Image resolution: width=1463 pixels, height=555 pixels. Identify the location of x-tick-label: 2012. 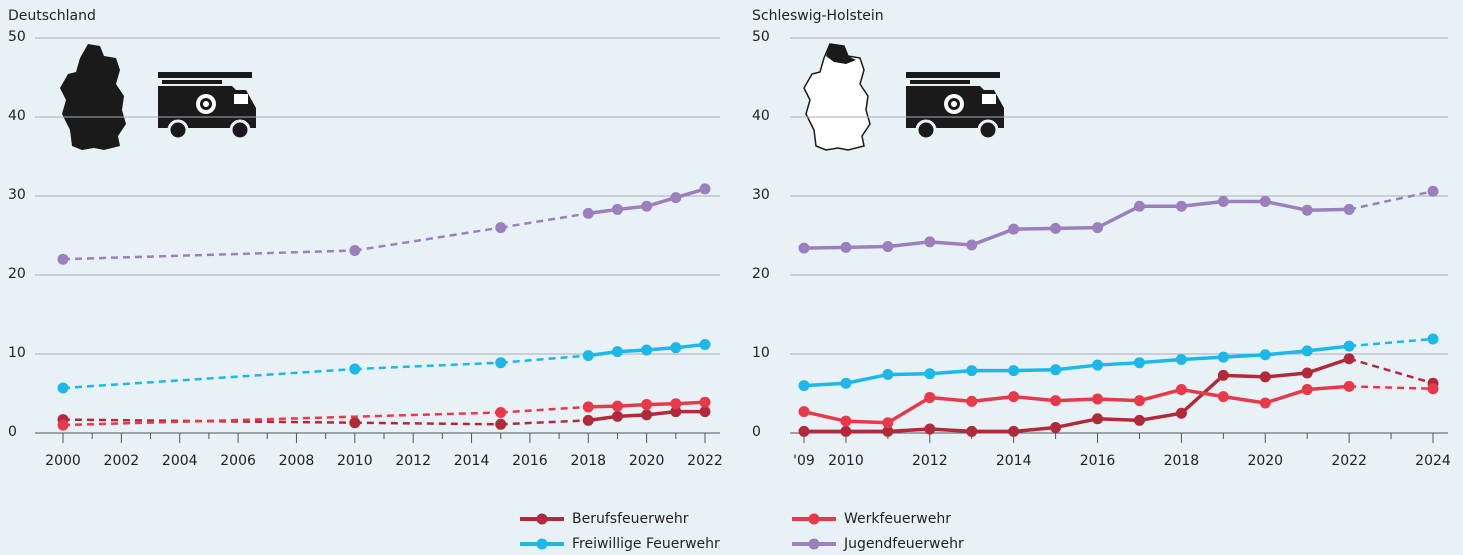
(413, 461).